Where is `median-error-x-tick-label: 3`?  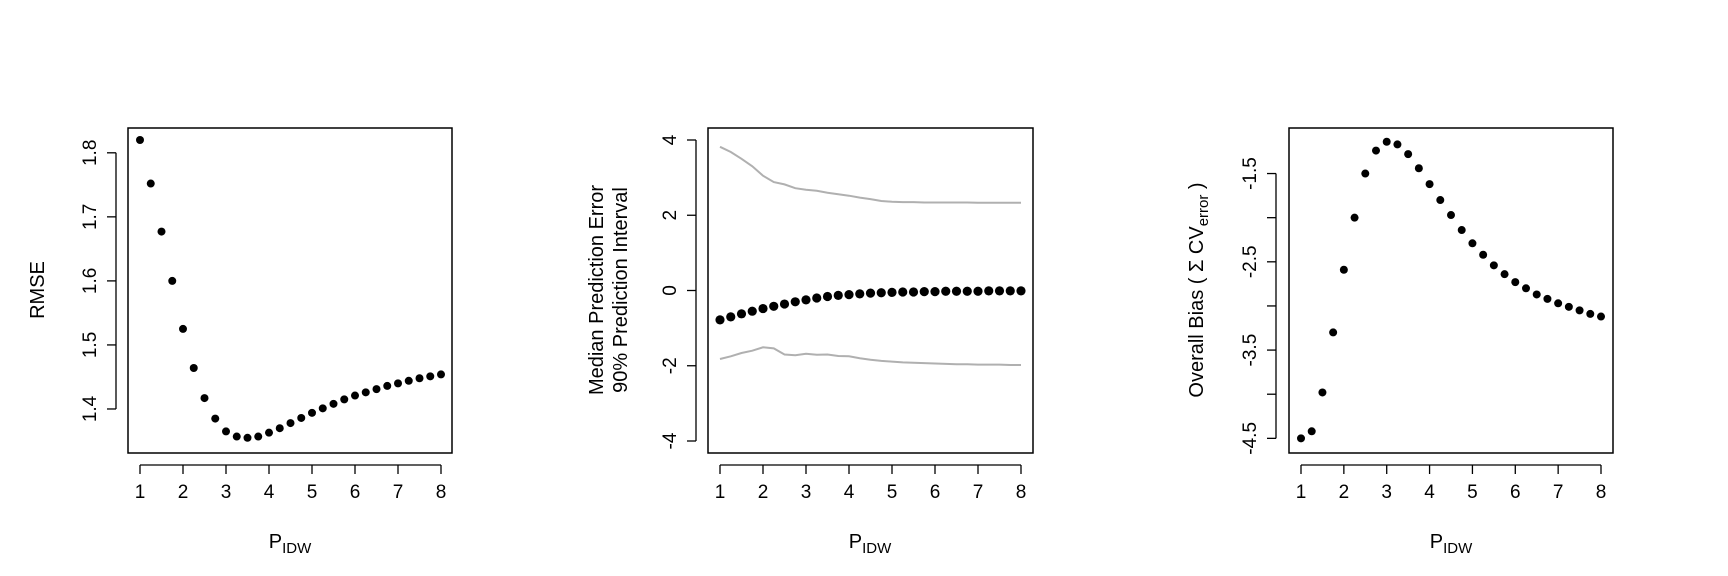 median-error-x-tick-label: 3 is located at coordinates (806, 492).